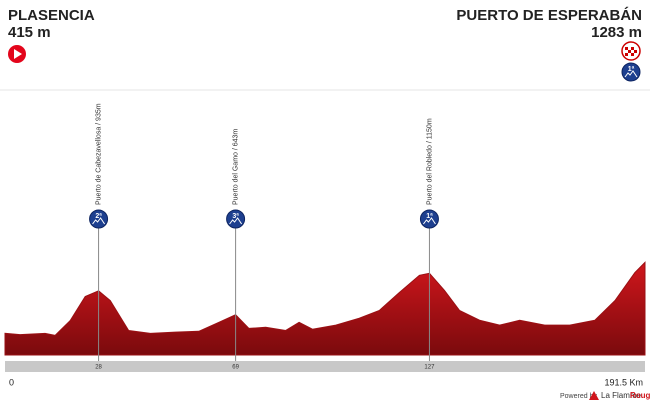 This screenshot has height=404, width=650. I want to click on climb-name: Puerto del Robledo / 1150m, so click(429, 161).